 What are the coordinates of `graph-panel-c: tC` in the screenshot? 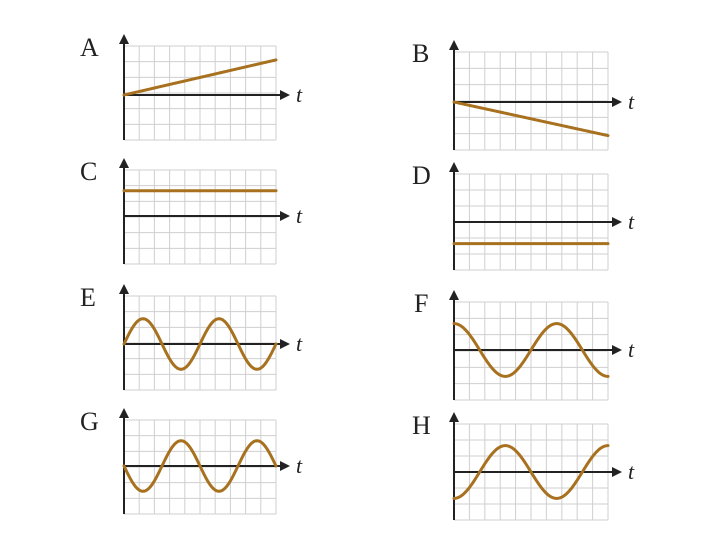 It's located at (191, 211).